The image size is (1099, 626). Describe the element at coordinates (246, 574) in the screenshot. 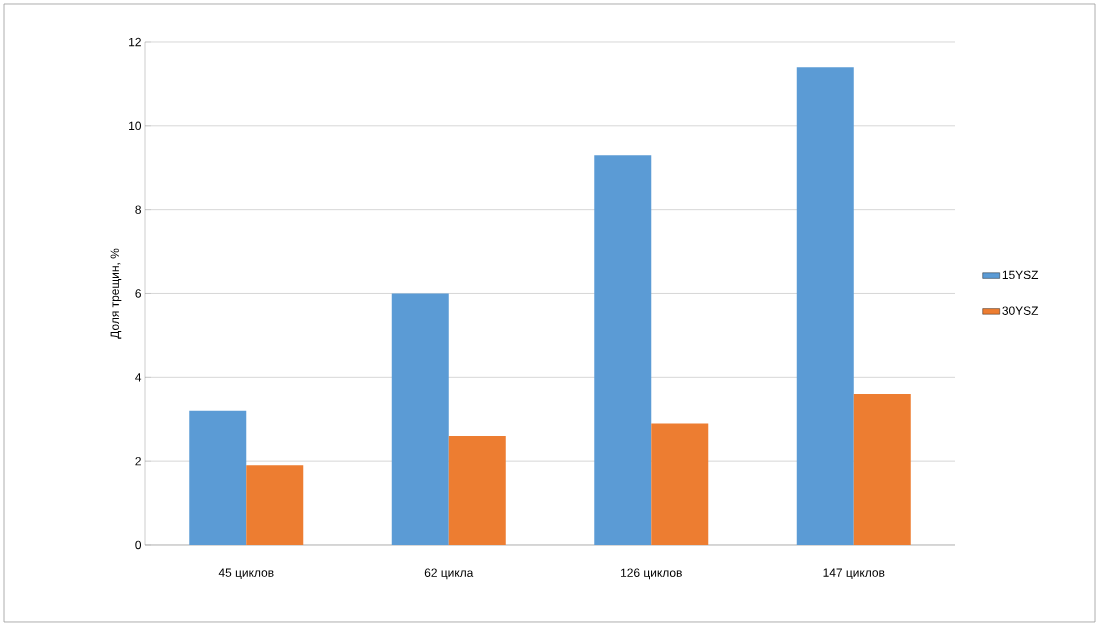

I see `x-tick-label: 45 циклов` at that location.